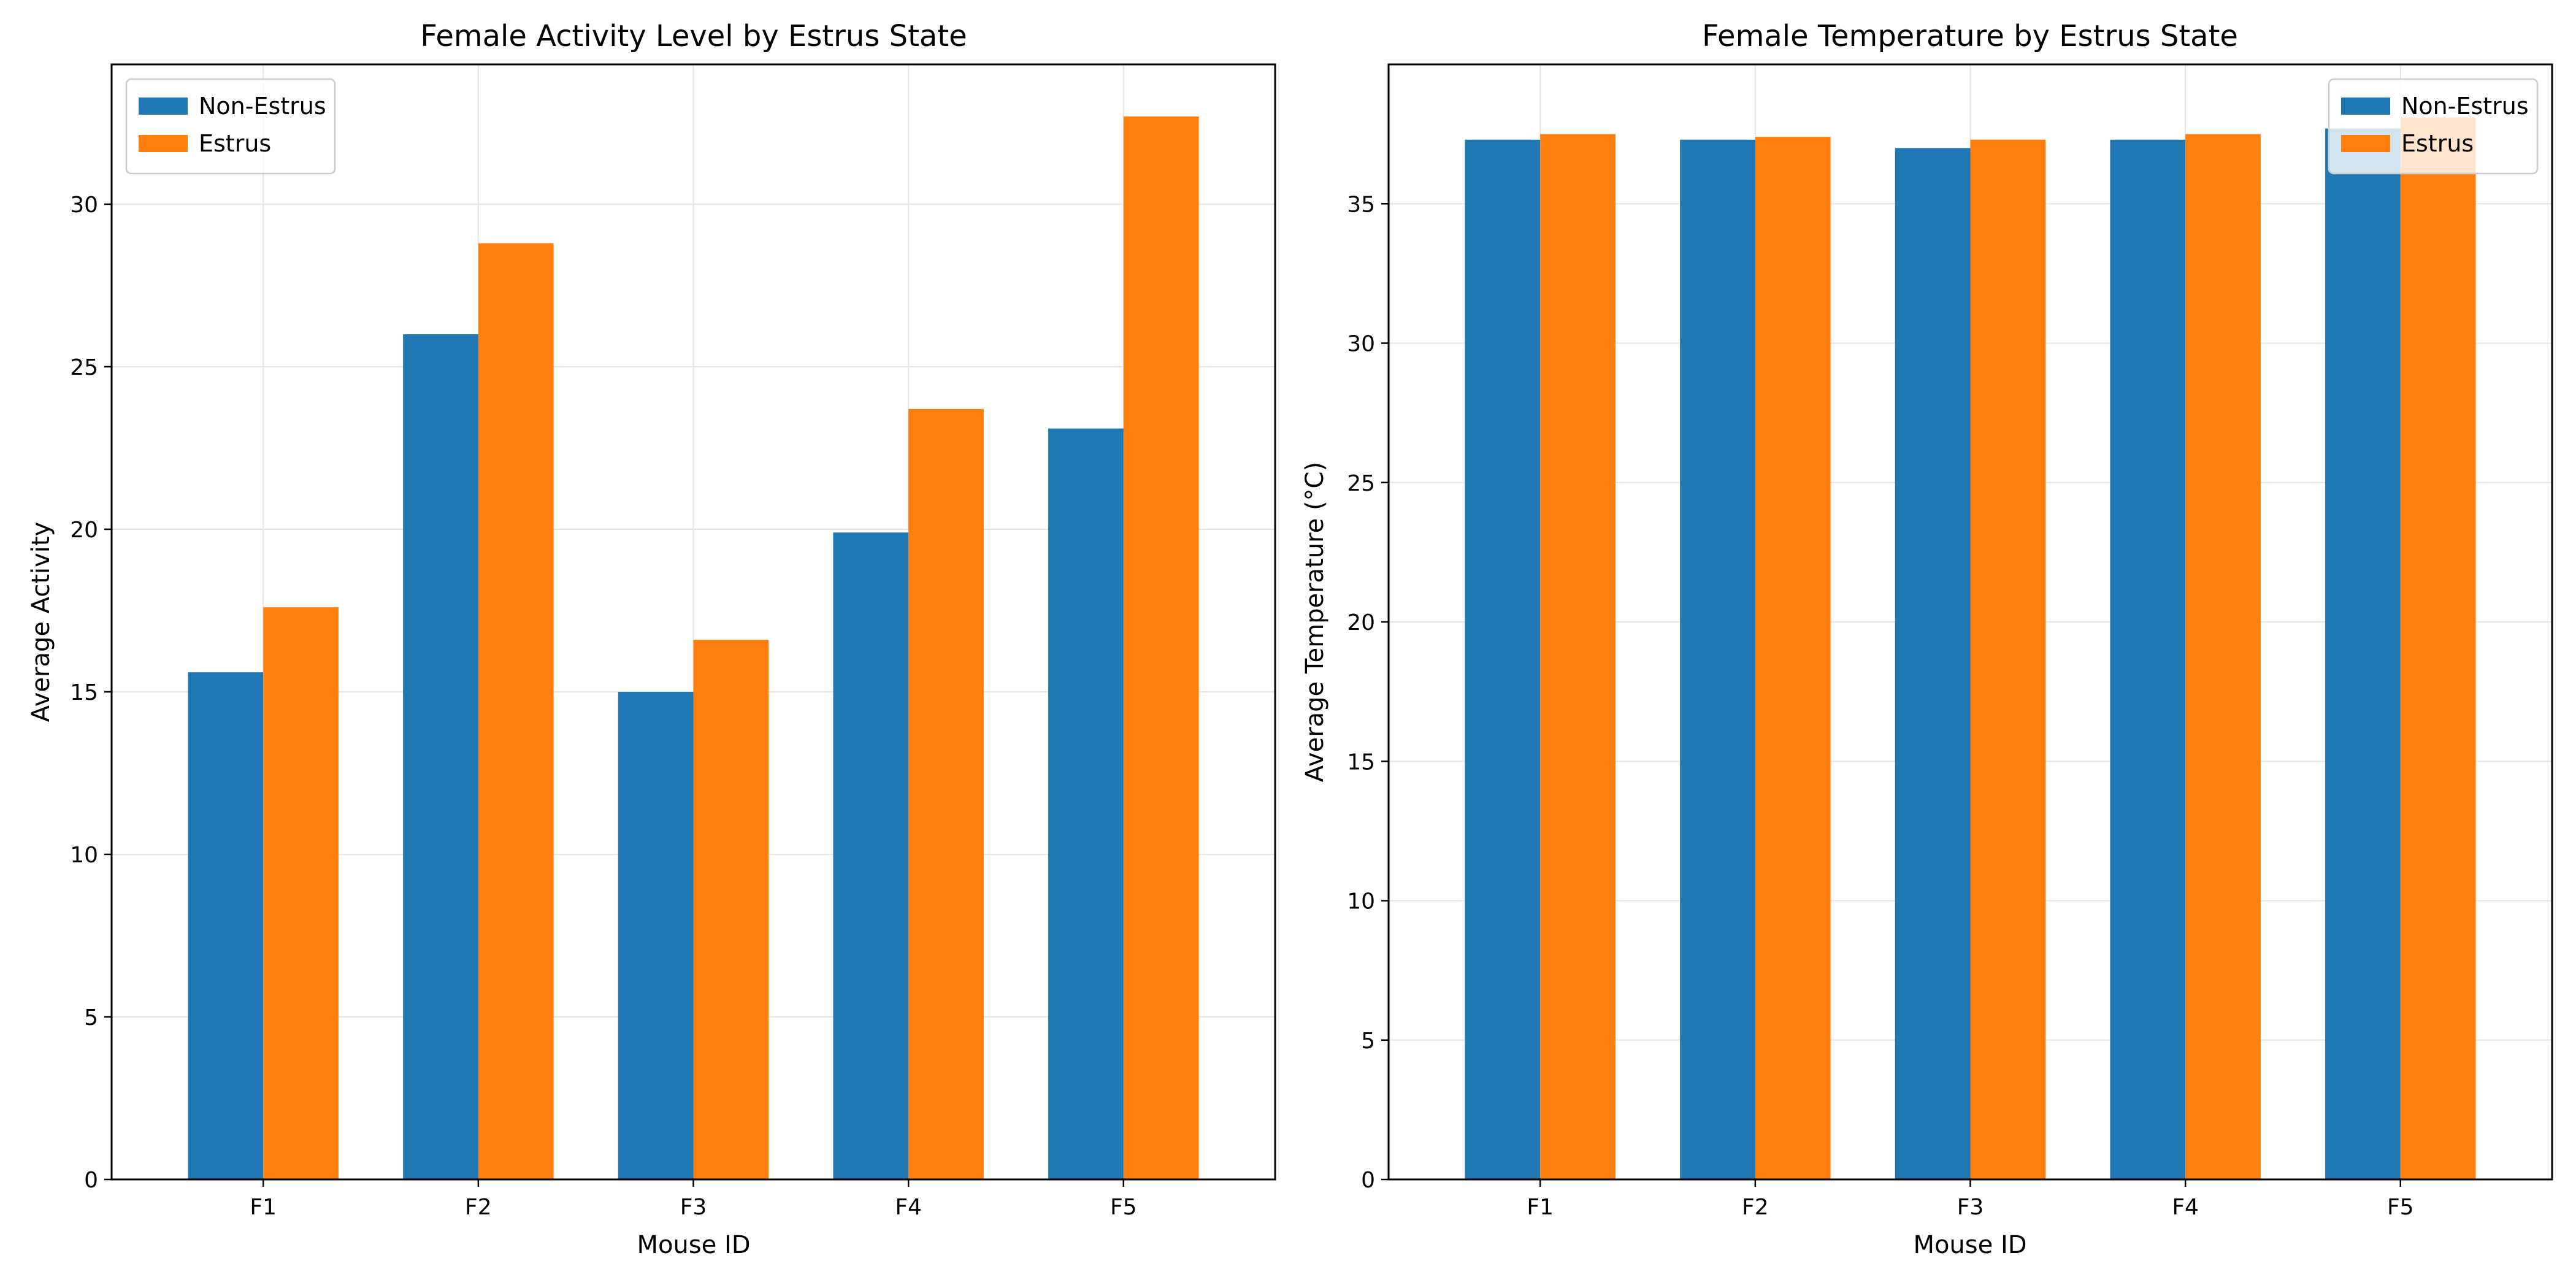 The width and height of the screenshot is (2576, 1288). What do you see at coordinates (91, 1017) in the screenshot?
I see `activity-y-tick-label: 5` at bounding box center [91, 1017].